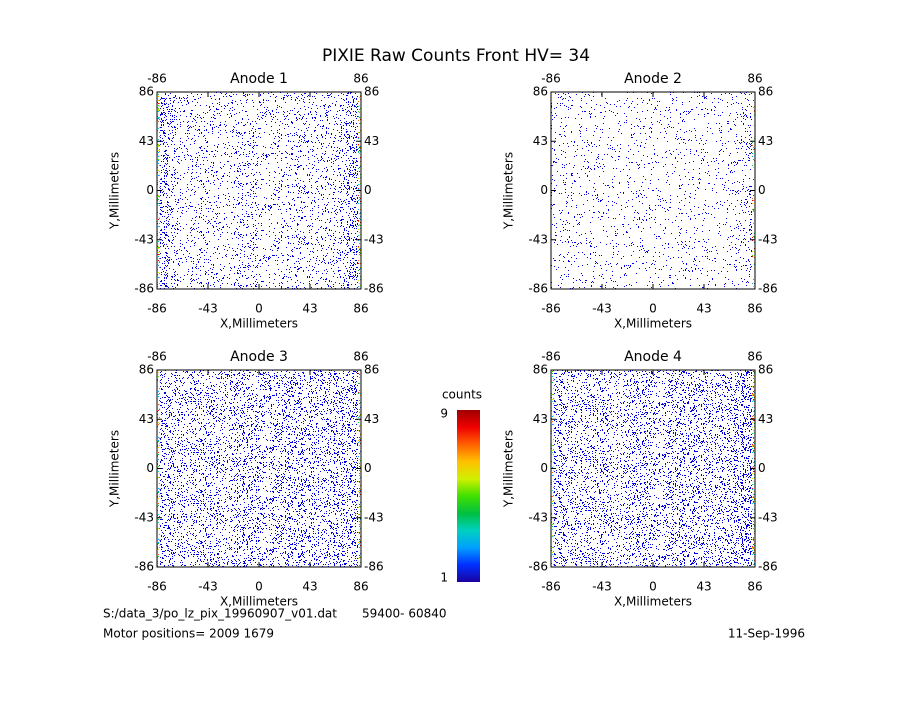 The image size is (913, 705). What do you see at coordinates (404, 614) in the screenshot?
I see `frame-range: 59400- 60840` at bounding box center [404, 614].